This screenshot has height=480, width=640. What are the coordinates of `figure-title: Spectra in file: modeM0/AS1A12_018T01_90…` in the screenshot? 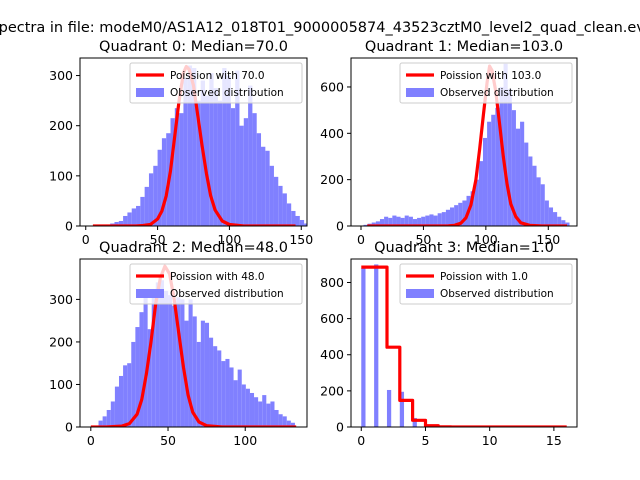 It's located at (320, 28).